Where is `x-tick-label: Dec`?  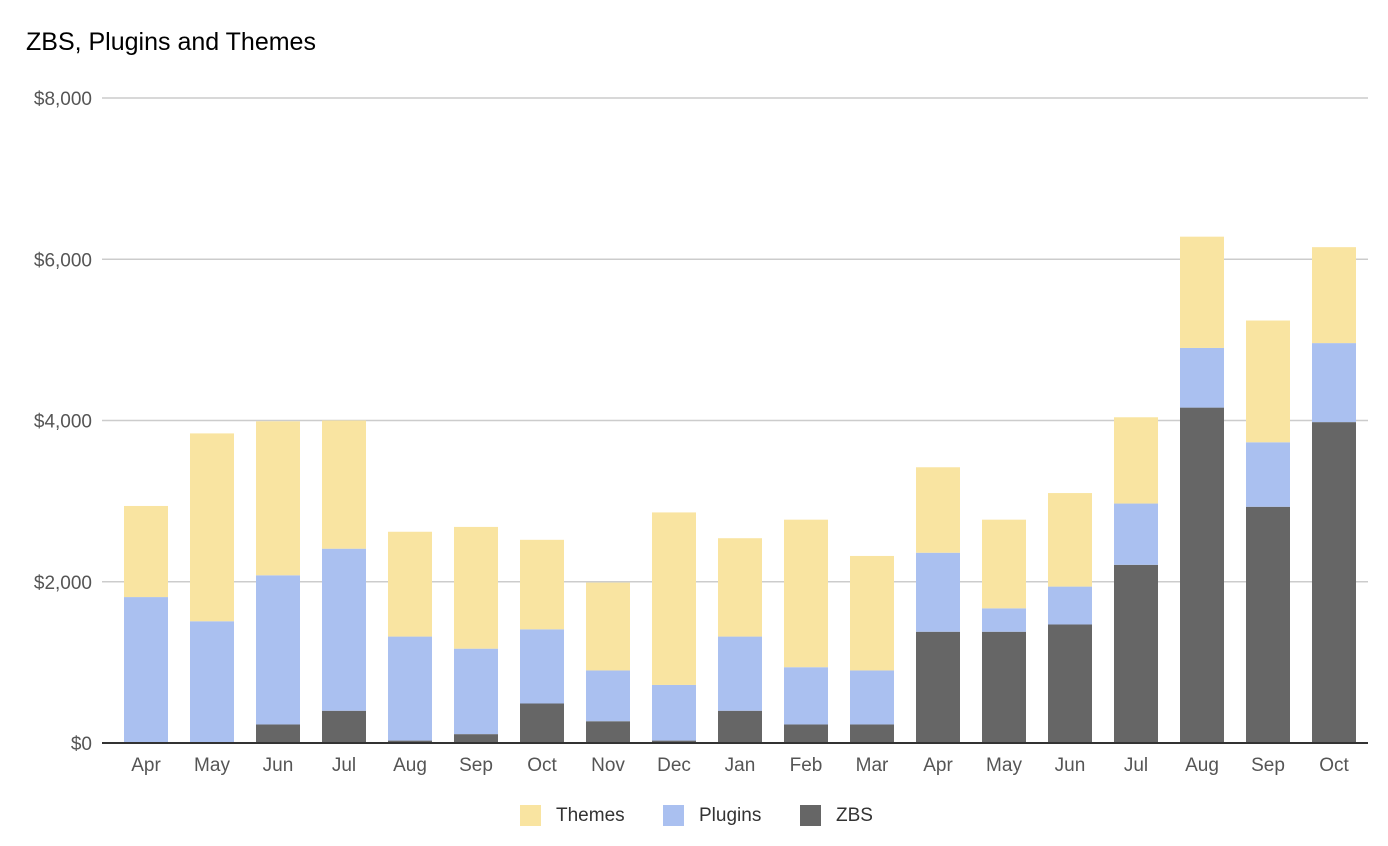
x-tick-label: Dec is located at coordinates (674, 765).